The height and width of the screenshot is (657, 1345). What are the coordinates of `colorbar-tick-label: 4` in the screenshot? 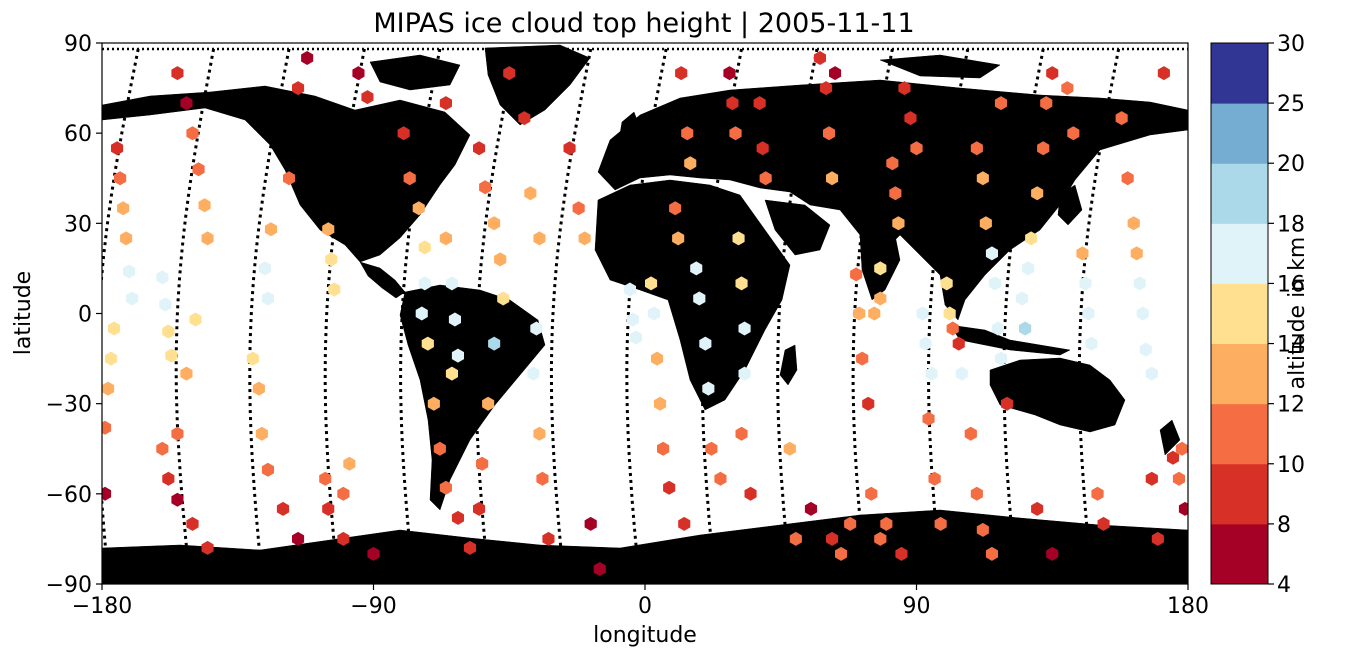 It's located at (1284, 585).